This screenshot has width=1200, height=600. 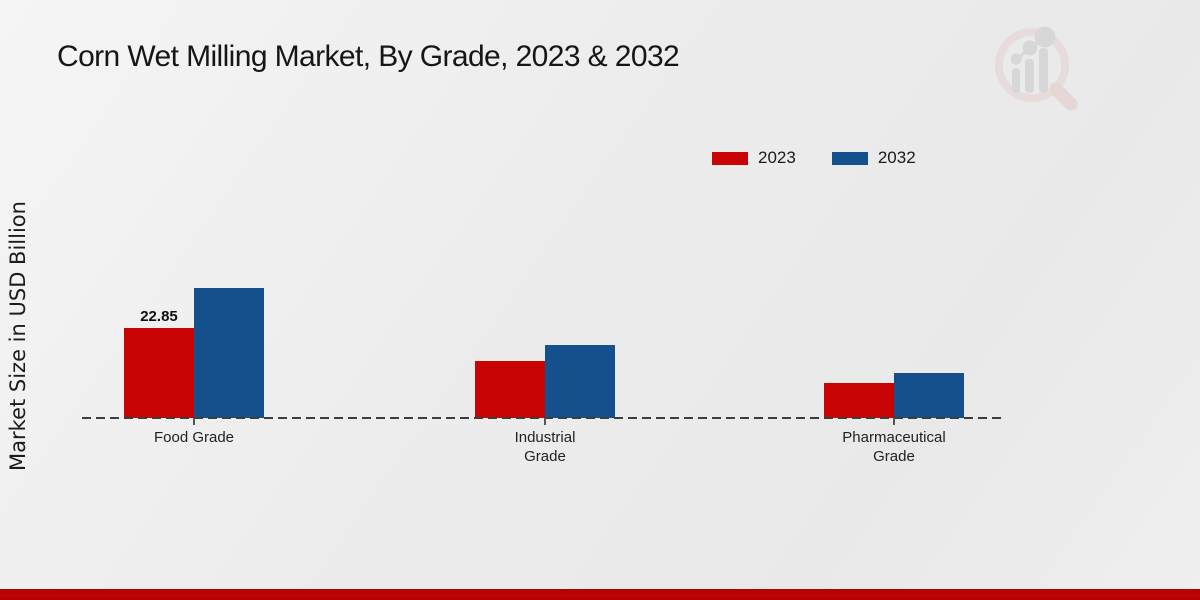 I want to click on logo-bar-short, so click(x=1016, y=80).